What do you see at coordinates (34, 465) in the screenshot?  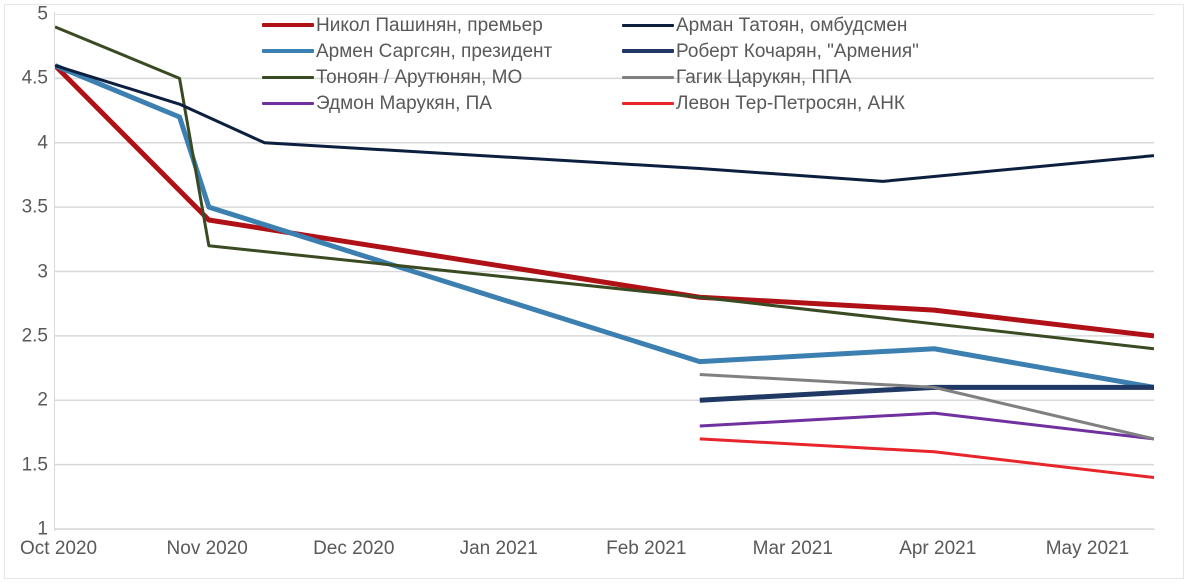 I see `y-axis-tick-label: 1.5` at bounding box center [34, 465].